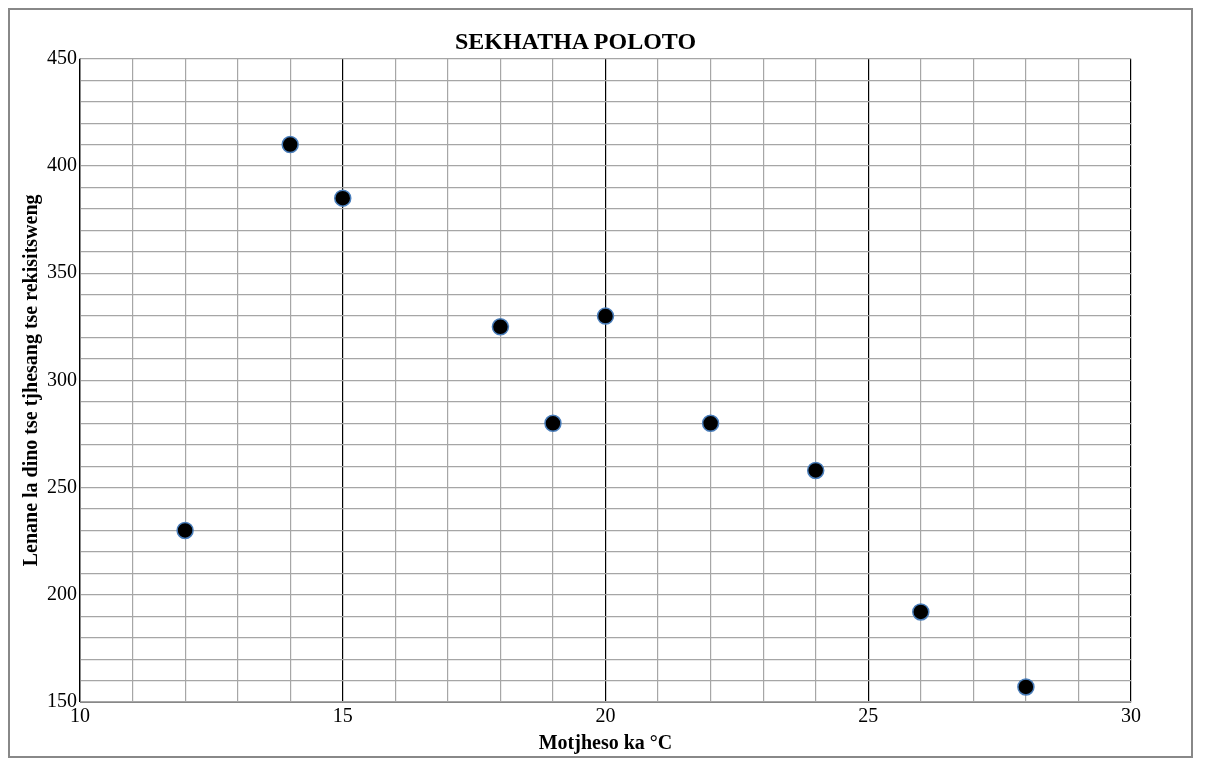 The height and width of the screenshot is (772, 1207). Describe the element at coordinates (62, 485) in the screenshot. I see `y-tick-label: 250` at that location.